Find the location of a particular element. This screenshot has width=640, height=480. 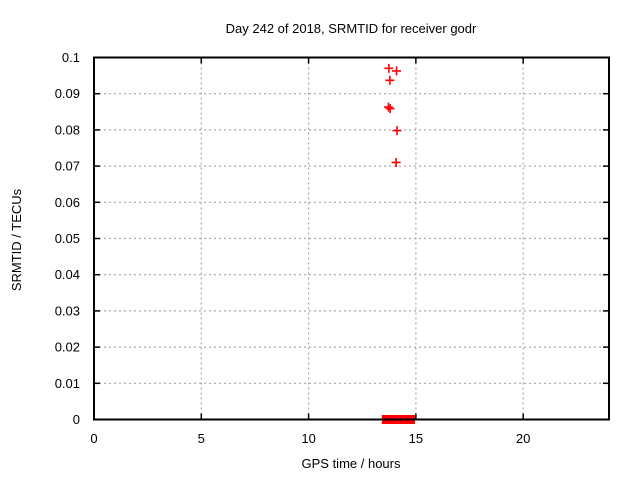

y-tick-label: 0.03 is located at coordinates (67, 310).